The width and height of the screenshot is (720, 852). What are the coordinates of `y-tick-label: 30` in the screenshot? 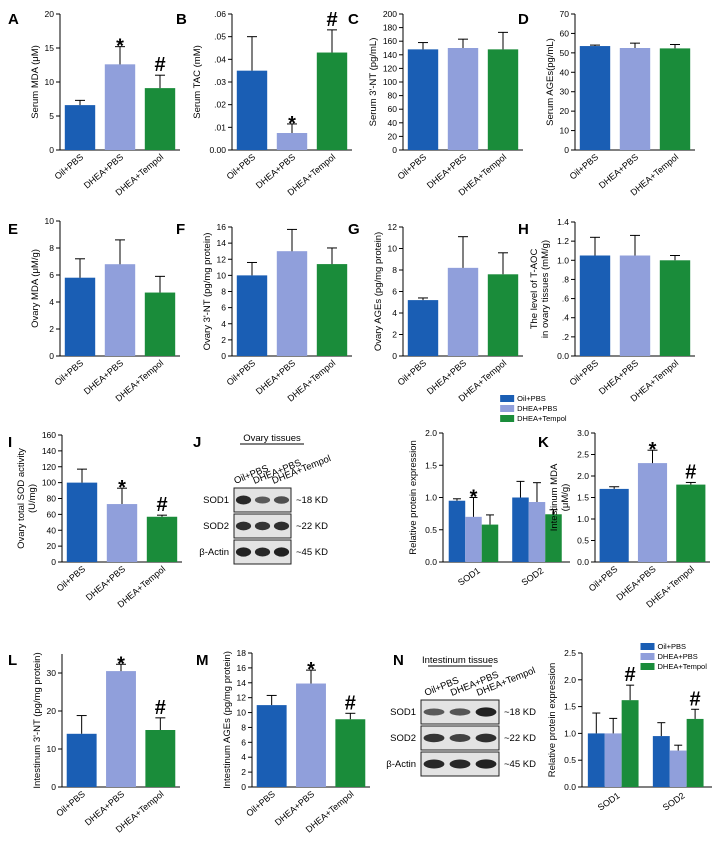 It's located at (52, 673).